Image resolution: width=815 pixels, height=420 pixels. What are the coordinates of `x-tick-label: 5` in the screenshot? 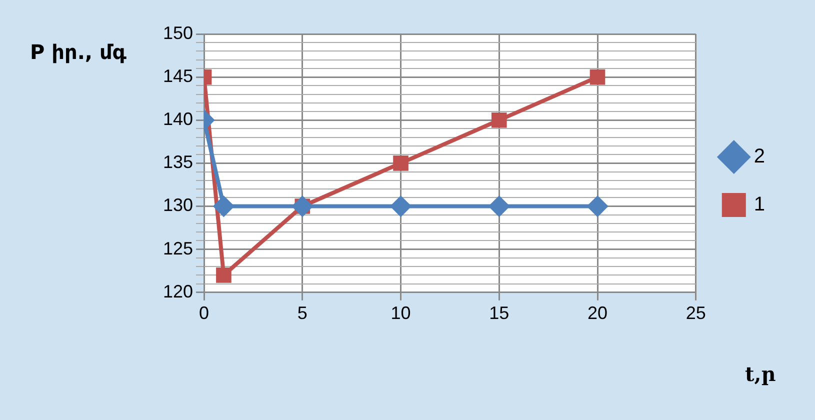 It's located at (302, 313).